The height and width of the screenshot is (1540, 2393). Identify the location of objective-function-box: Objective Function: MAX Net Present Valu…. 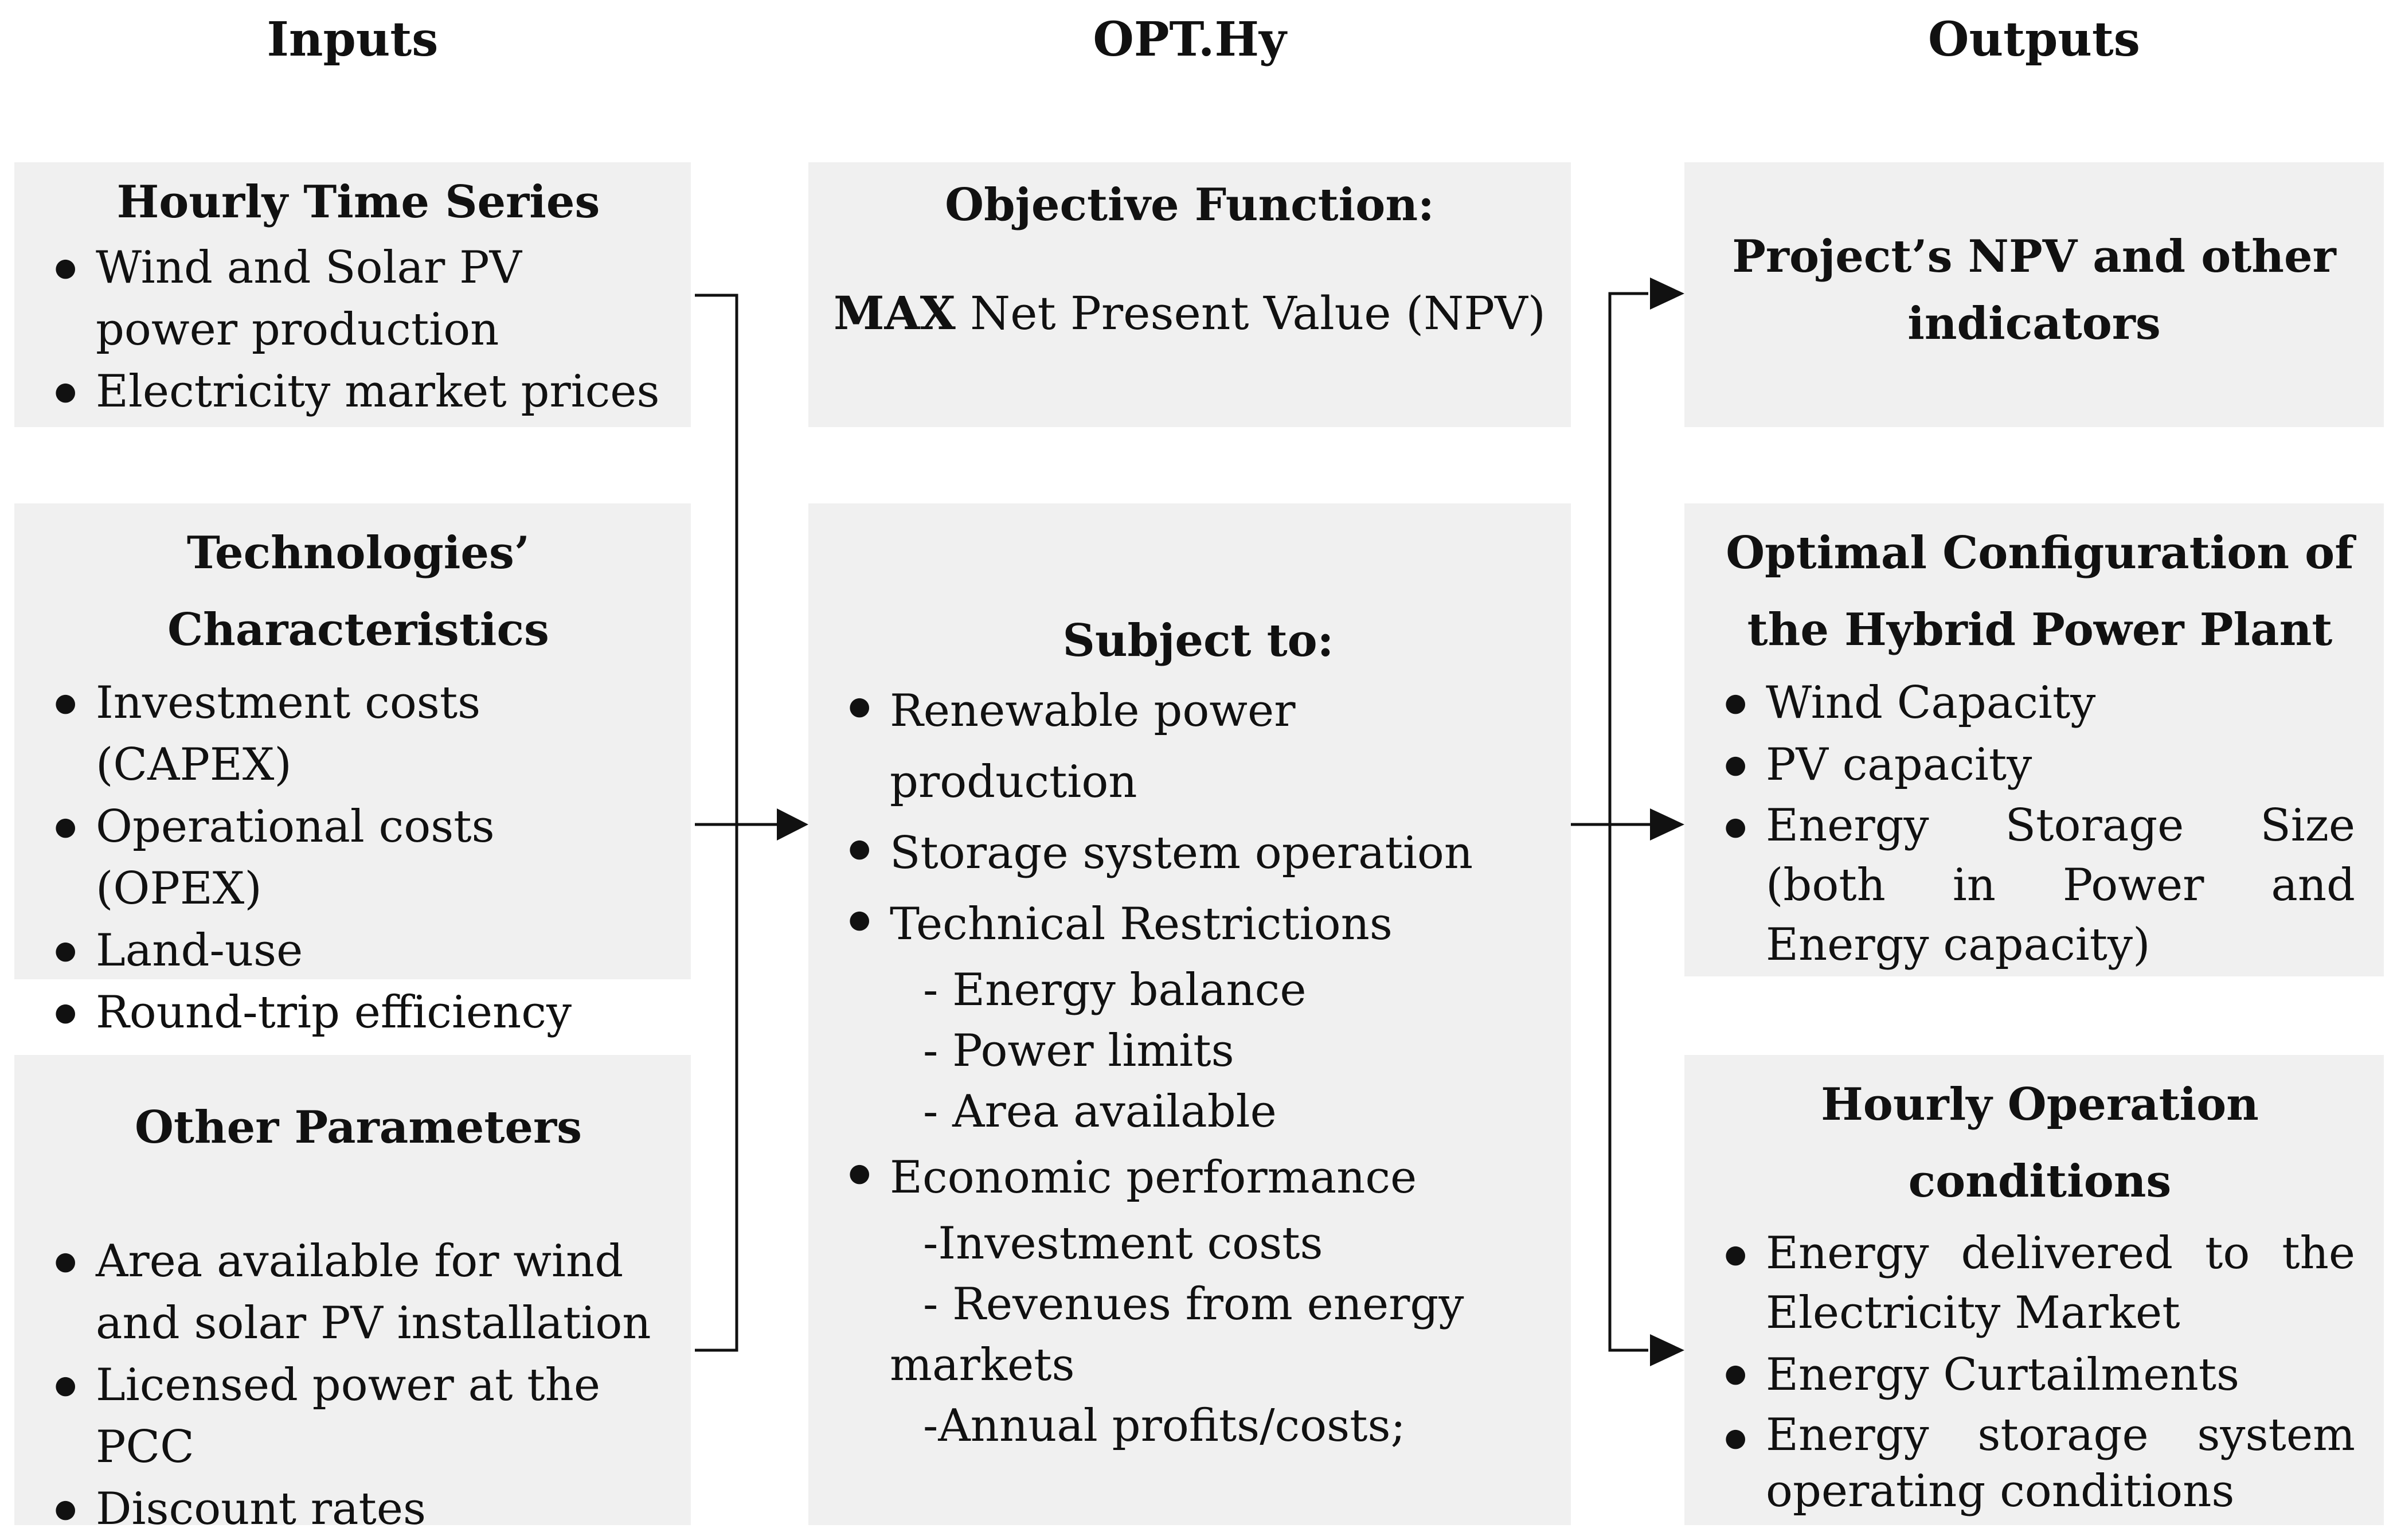
(1189, 295).